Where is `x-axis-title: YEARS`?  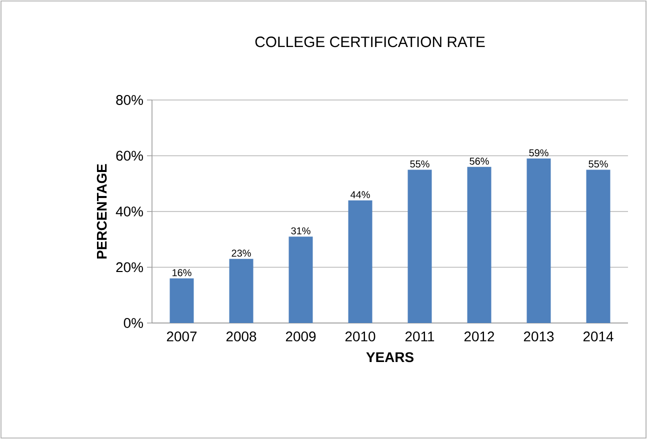
x-axis-title: YEARS is located at coordinates (390, 357).